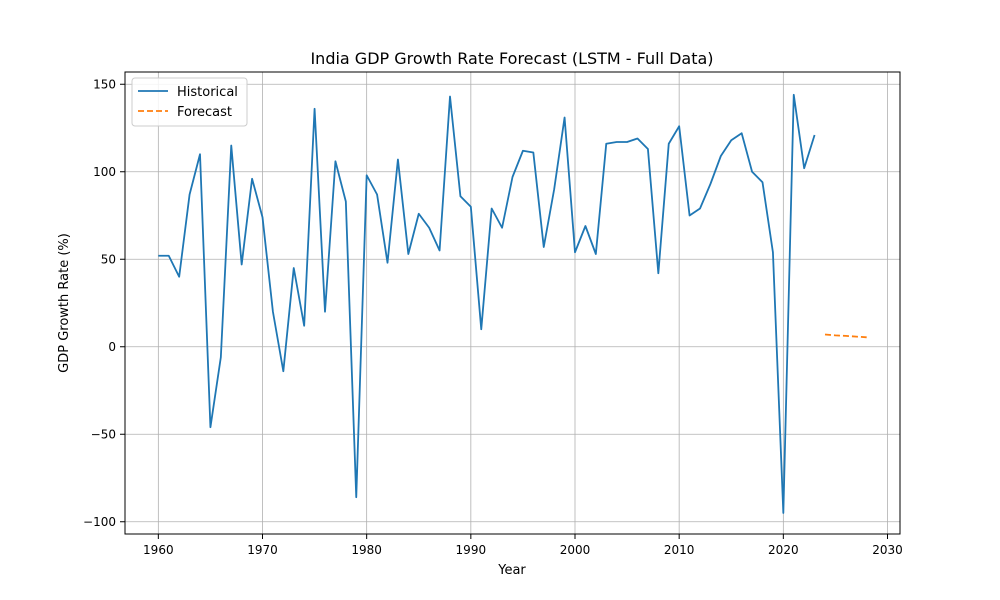  I want to click on y-tick-label: 0, so click(112, 347).